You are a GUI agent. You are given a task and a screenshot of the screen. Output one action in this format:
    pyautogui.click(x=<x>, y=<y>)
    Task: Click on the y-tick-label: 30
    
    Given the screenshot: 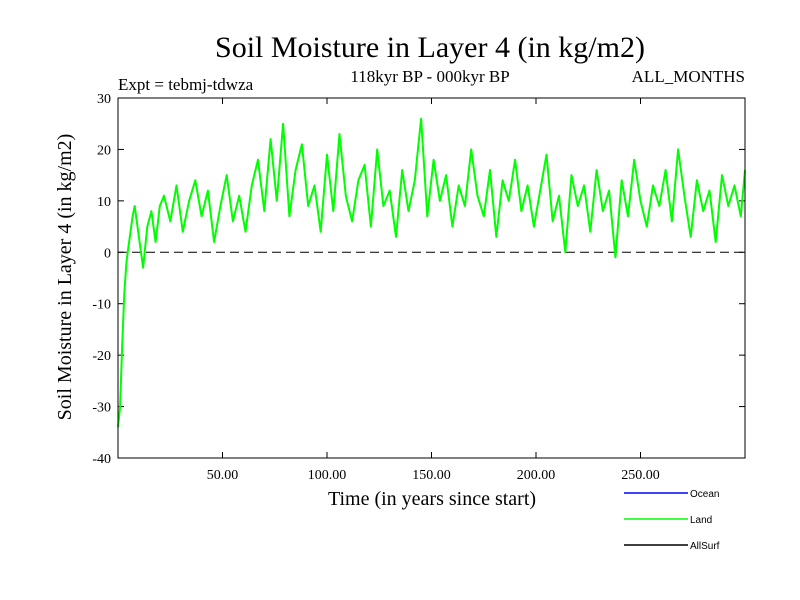 What is the action you would take?
    pyautogui.click(x=104, y=99)
    